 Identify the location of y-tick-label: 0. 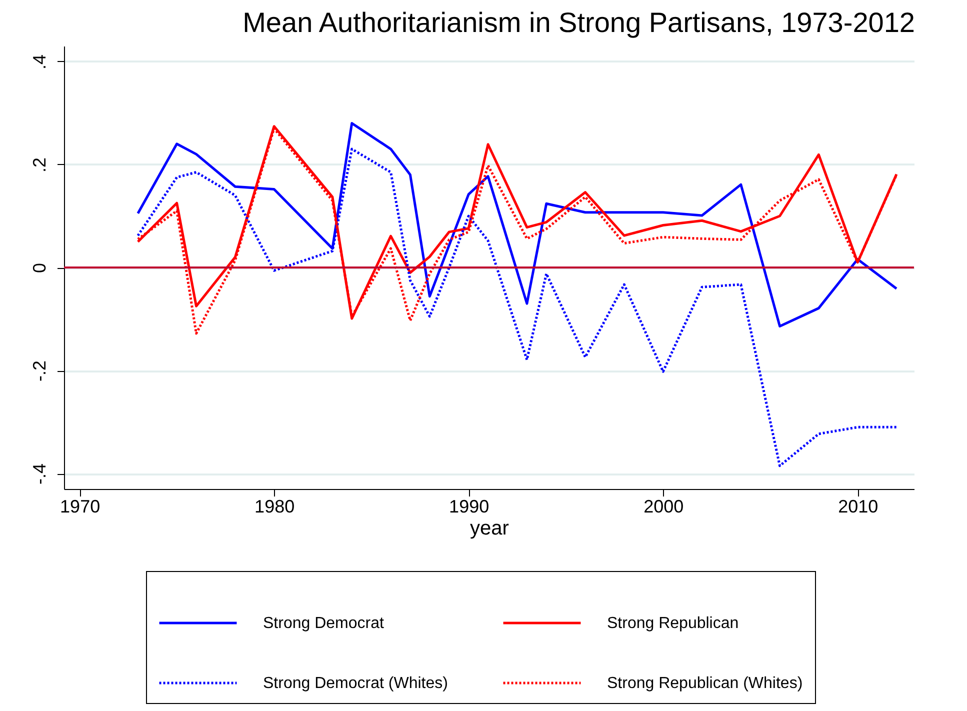
(40, 268).